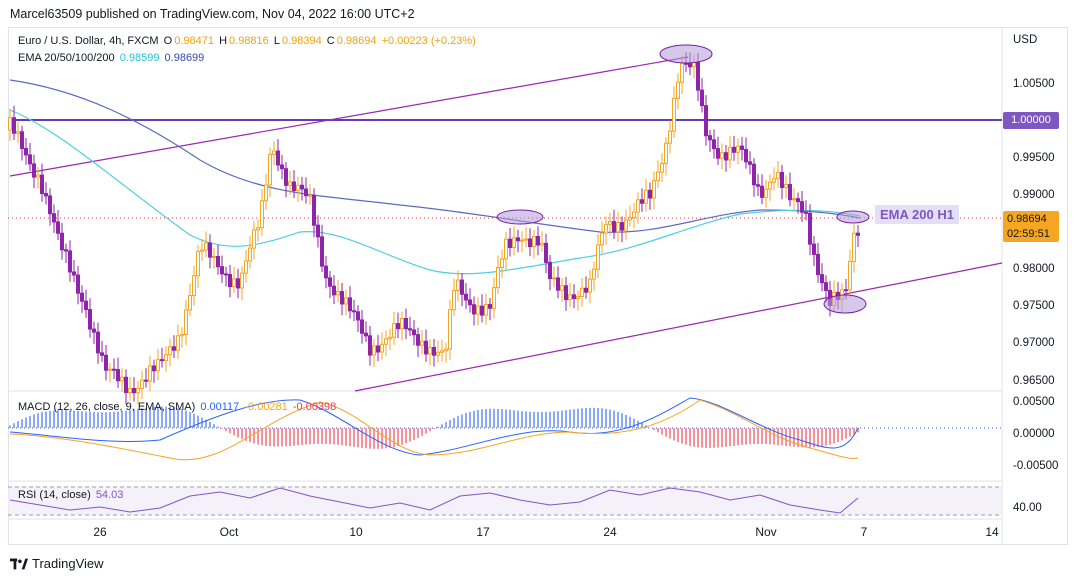 The image size is (1079, 581). I want to click on last-price-value: 0.98694, so click(1027, 219).